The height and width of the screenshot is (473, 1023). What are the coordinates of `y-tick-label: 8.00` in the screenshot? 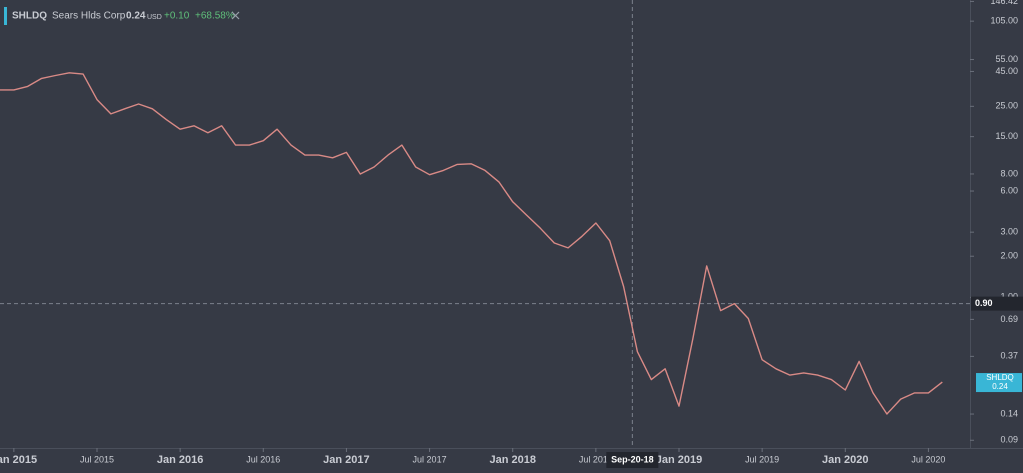 It's located at (1009, 173).